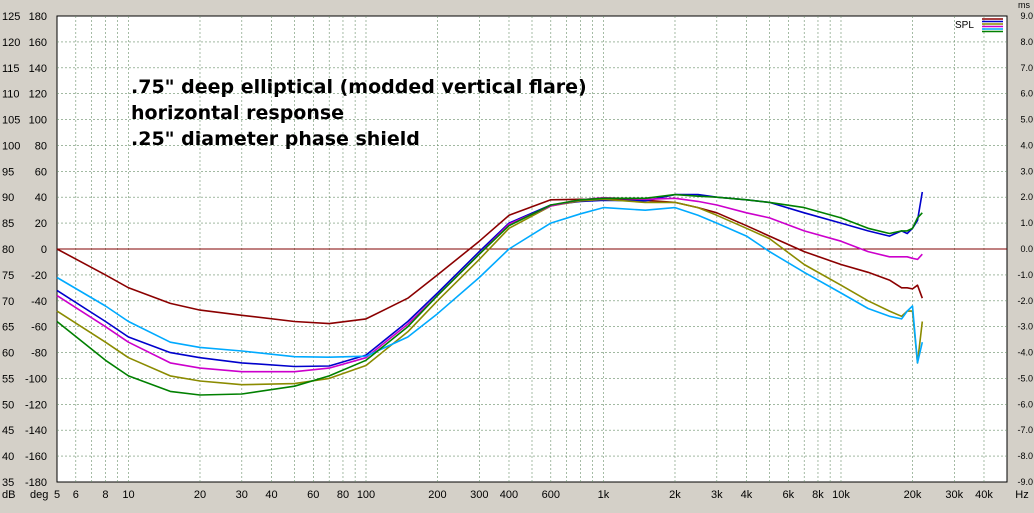 The image size is (1034, 513). What do you see at coordinates (41, 146) in the screenshot?
I see `y-tick-label-deg: 80` at bounding box center [41, 146].